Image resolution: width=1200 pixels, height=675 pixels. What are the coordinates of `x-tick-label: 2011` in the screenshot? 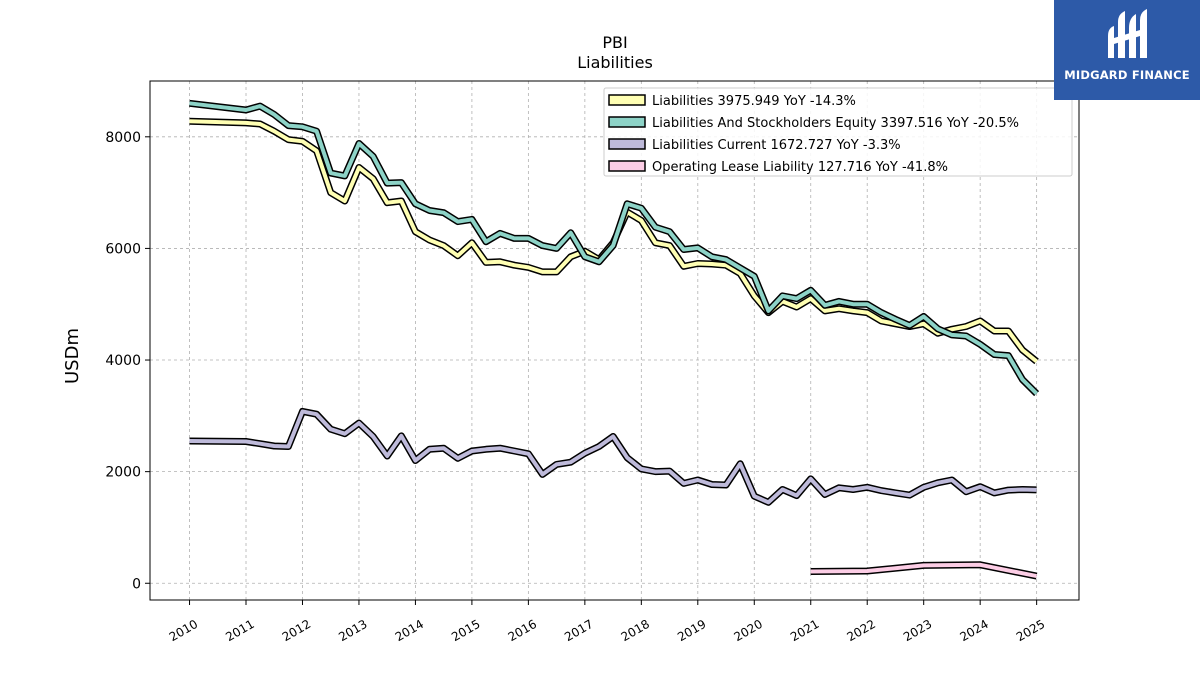 It's located at (239, 630).